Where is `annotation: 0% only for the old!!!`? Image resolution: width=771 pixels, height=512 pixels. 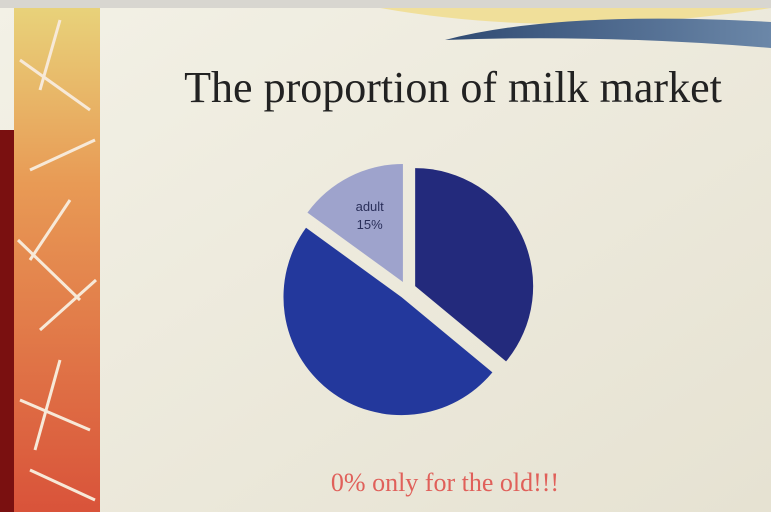
annotation: 0% only for the old!!! is located at coordinates (445, 482).